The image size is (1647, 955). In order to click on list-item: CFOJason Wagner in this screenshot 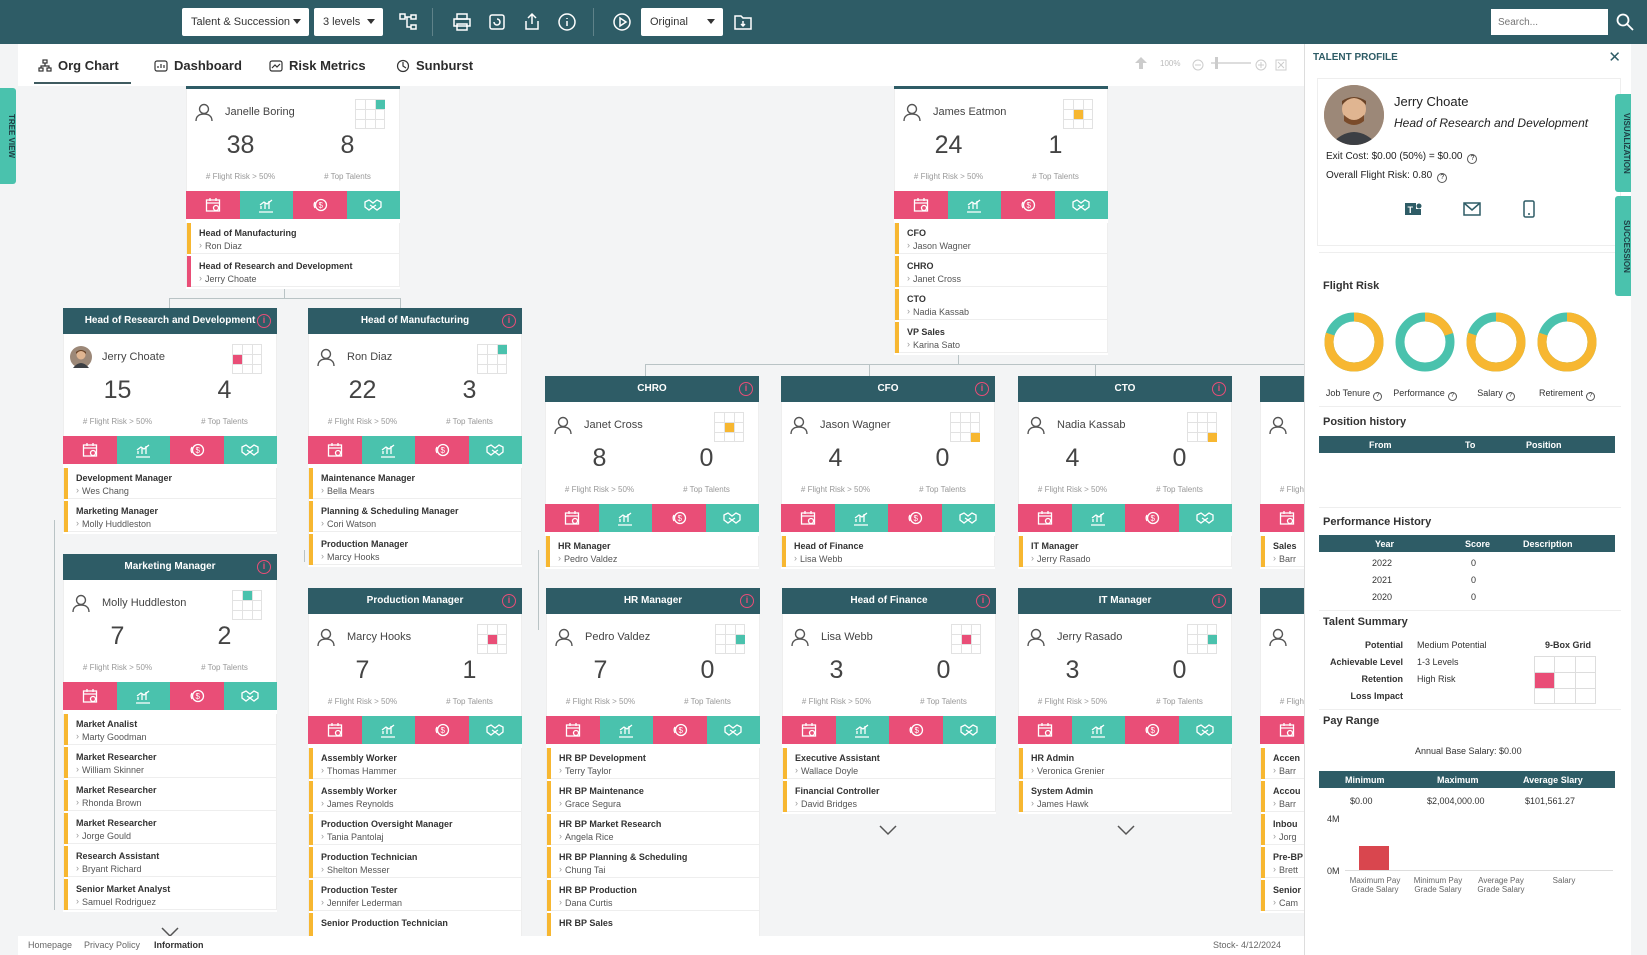, I will do `click(1001, 238)`.